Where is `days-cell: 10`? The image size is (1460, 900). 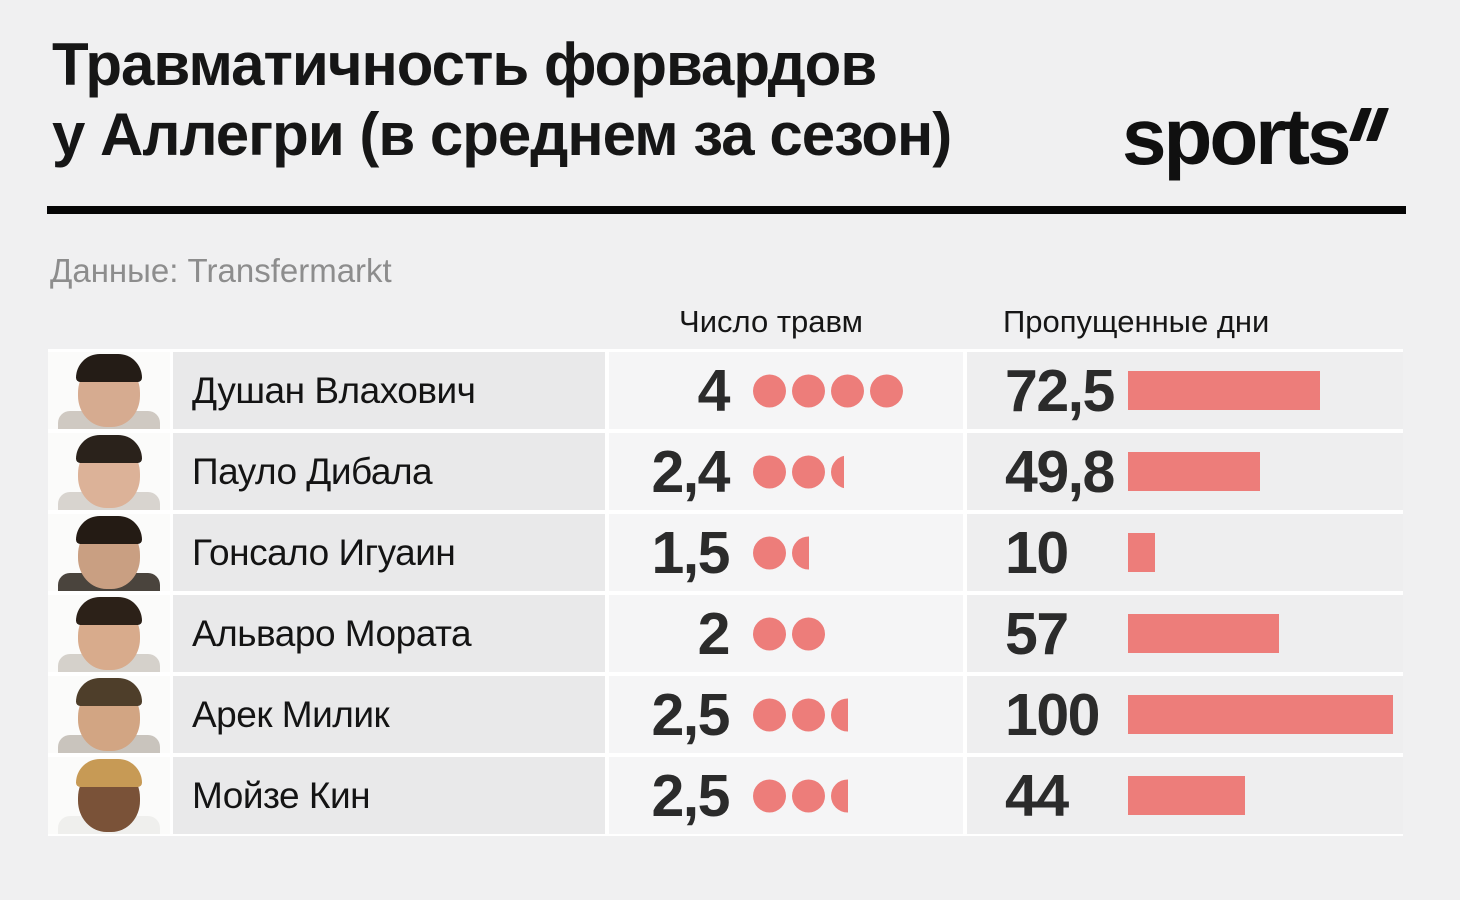 days-cell: 10 is located at coordinates (1185, 552).